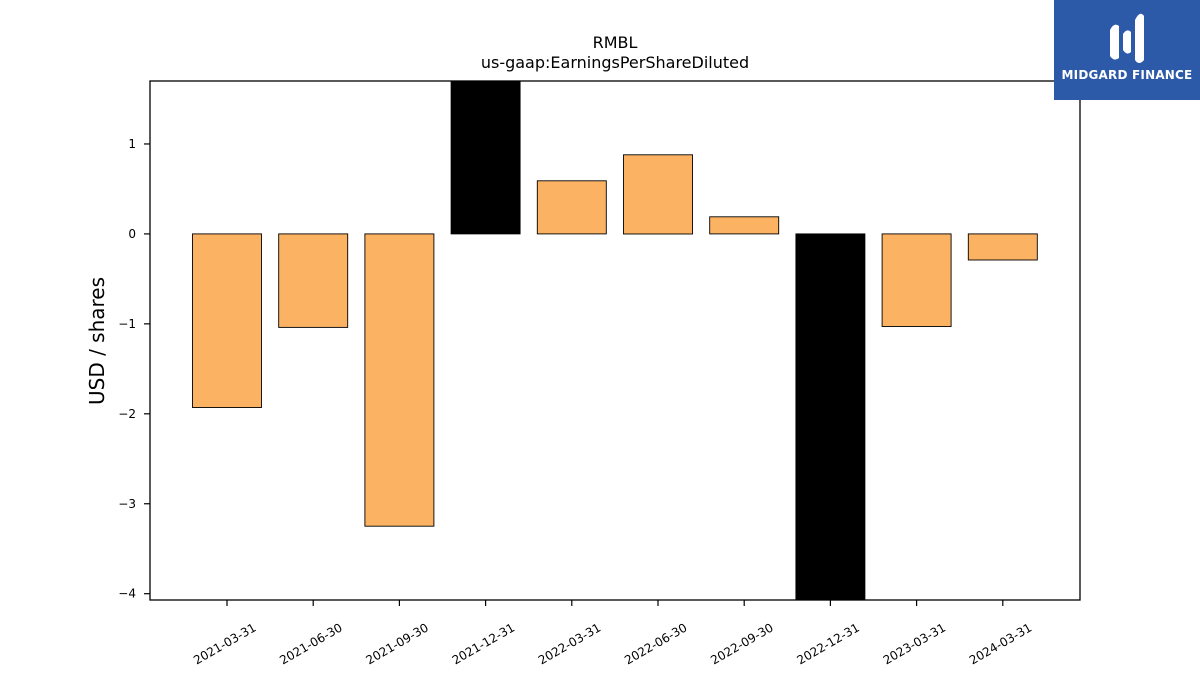 The height and width of the screenshot is (675, 1200). What do you see at coordinates (615, 42) in the screenshot?
I see `chart-title: RMBL` at bounding box center [615, 42].